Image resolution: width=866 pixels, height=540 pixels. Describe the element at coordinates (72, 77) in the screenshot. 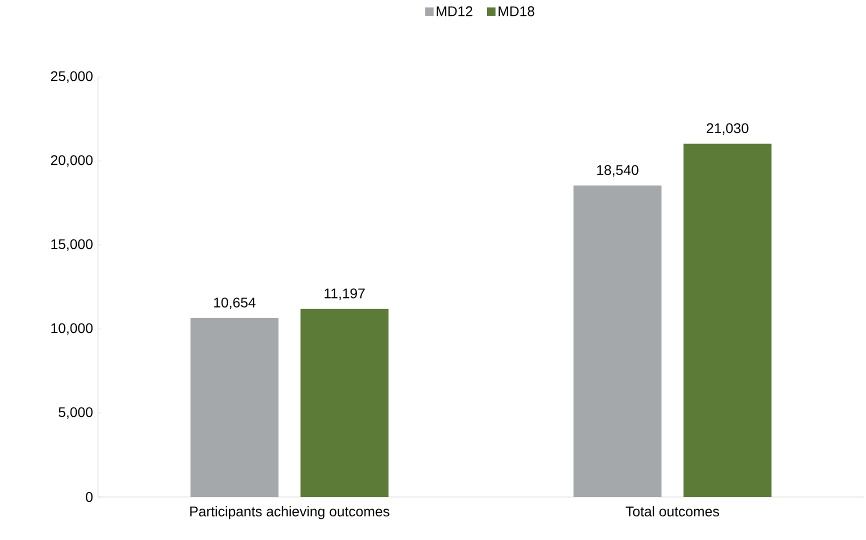

I see `y-tick-label: 25,000` at that location.